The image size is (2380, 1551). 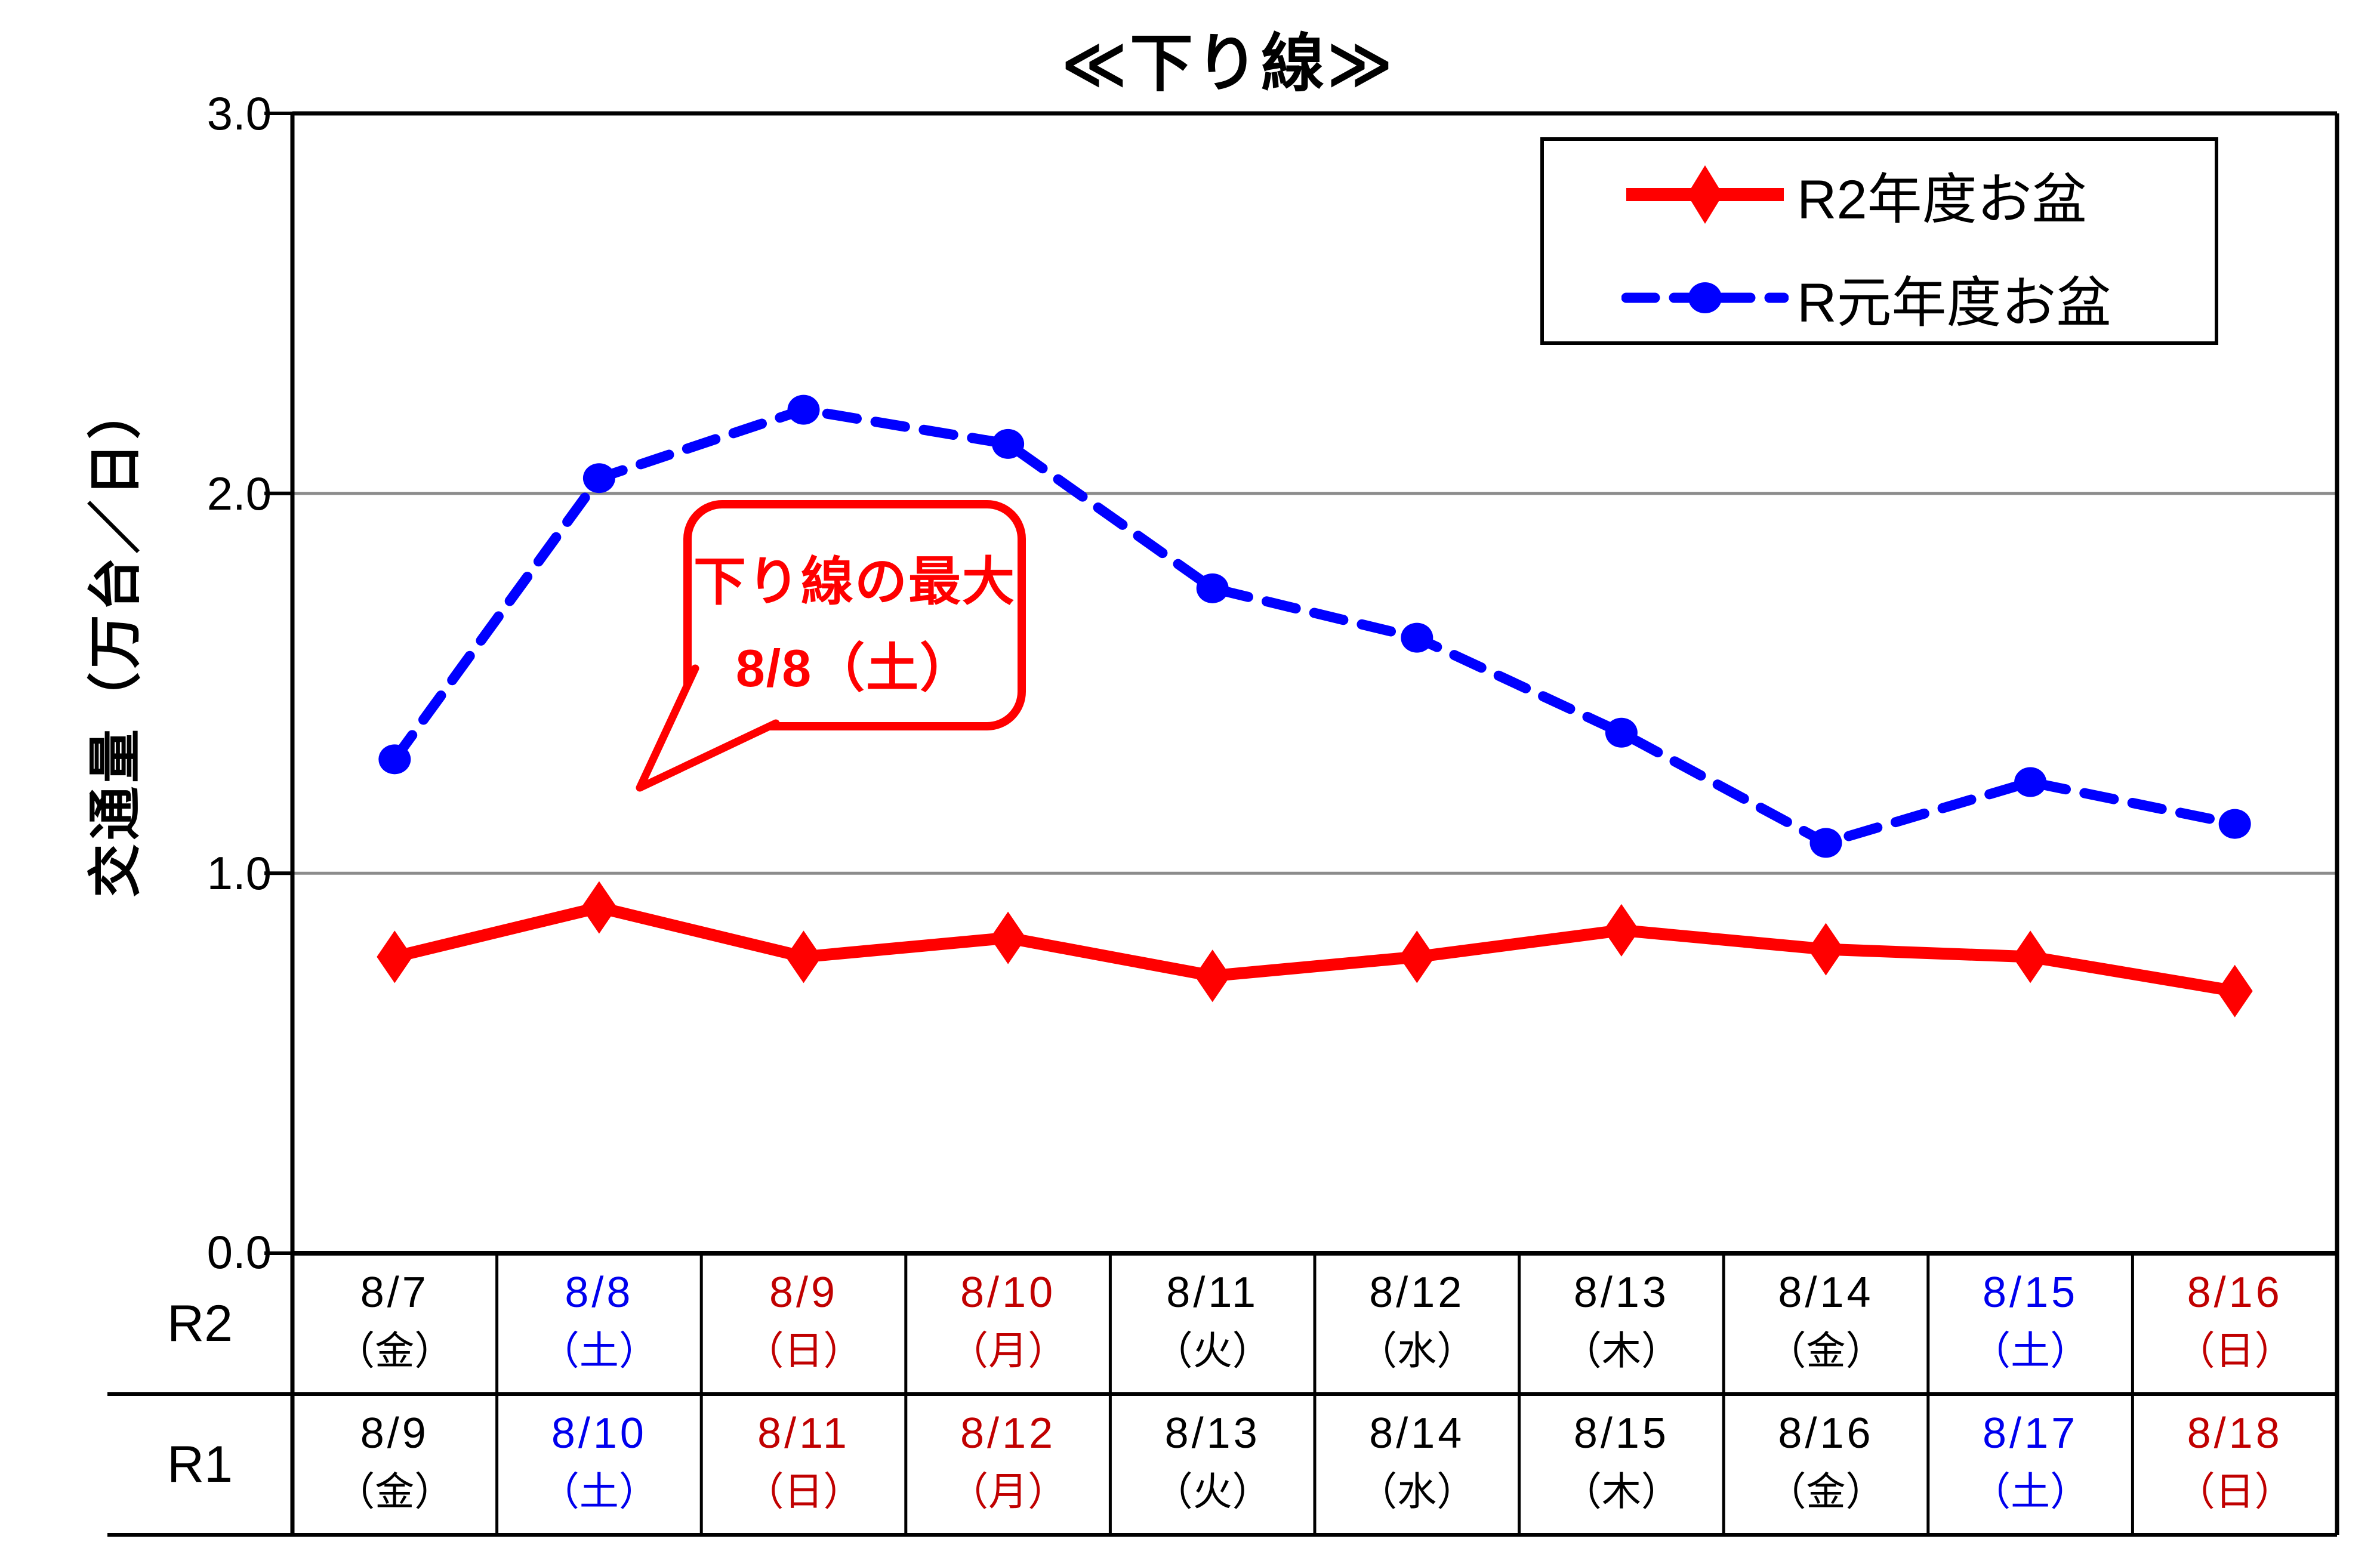 I want to click on legend-label-r2: R2年度お盆, so click(x=1942, y=199).